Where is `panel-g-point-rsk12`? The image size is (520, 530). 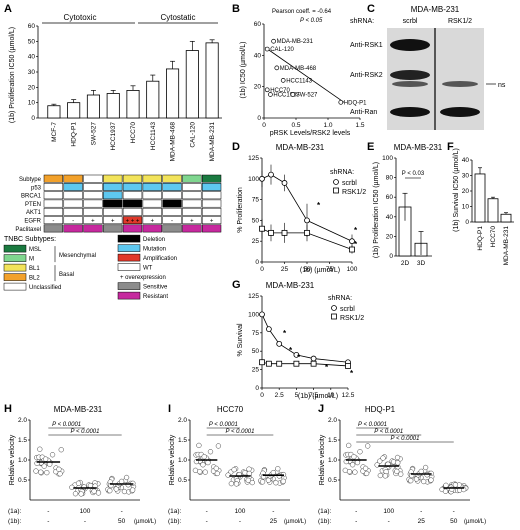 panel-g-point-rsk12 is located at coordinates (296, 363).